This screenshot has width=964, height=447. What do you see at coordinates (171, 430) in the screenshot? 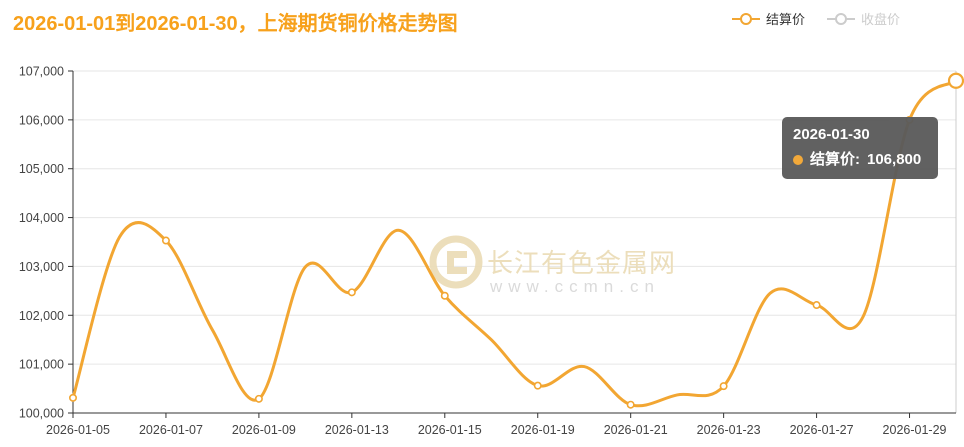
I see `x-axis-label: 2026-01-07` at bounding box center [171, 430].